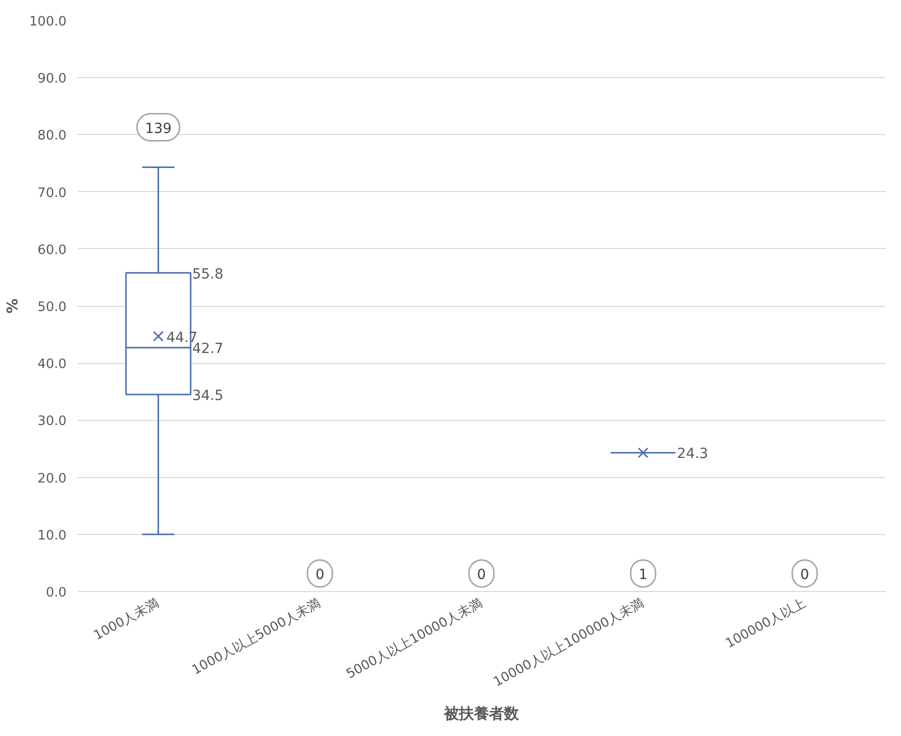 Image resolution: width=901 pixels, height=736 pixels. I want to click on y-axis-title: %, so click(12, 306).